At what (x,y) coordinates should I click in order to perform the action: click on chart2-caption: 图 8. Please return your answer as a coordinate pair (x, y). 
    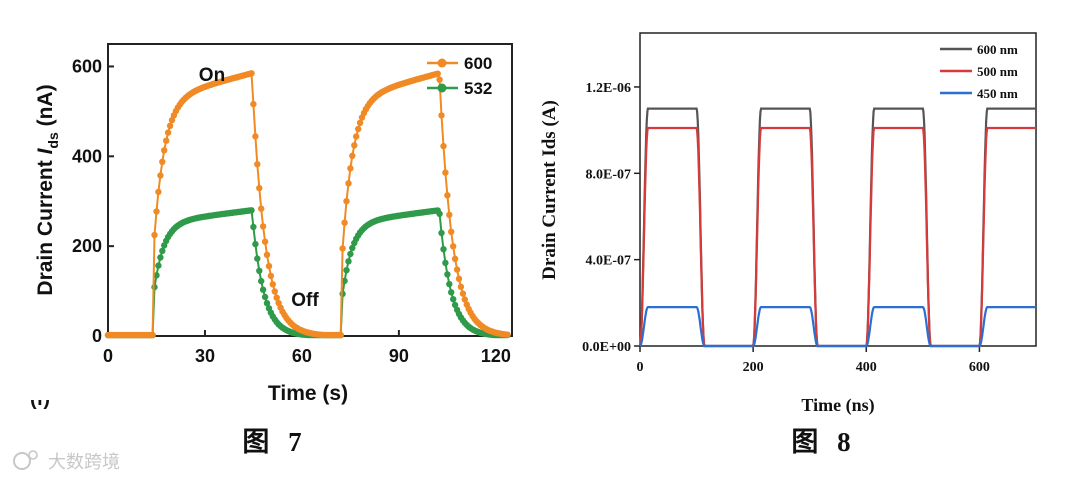
    Looking at the image, I should click on (823, 442).